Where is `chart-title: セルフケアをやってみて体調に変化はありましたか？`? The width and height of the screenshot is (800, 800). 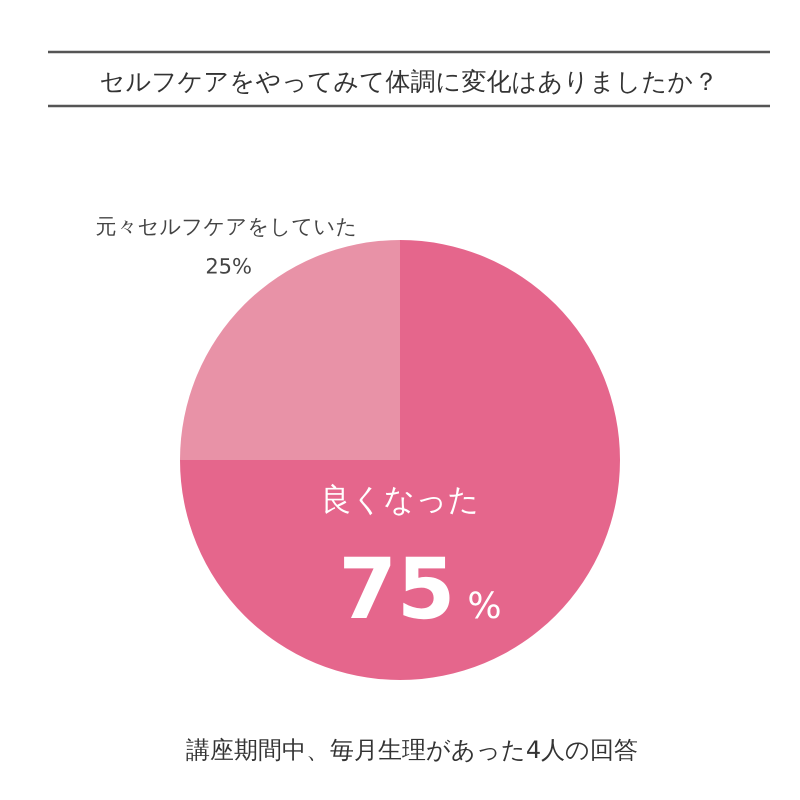 chart-title: セルフケアをやってみて体調に変化はありましたか？ is located at coordinates (409, 81).